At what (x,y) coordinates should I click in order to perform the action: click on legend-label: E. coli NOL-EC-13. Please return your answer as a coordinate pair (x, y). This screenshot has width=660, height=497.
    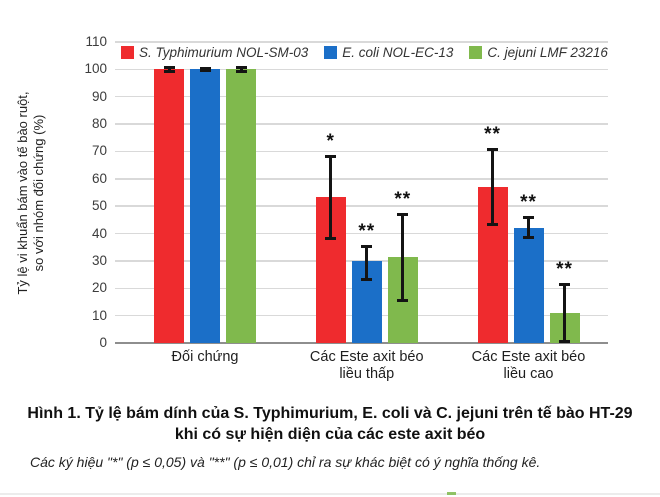
    Looking at the image, I should click on (398, 52).